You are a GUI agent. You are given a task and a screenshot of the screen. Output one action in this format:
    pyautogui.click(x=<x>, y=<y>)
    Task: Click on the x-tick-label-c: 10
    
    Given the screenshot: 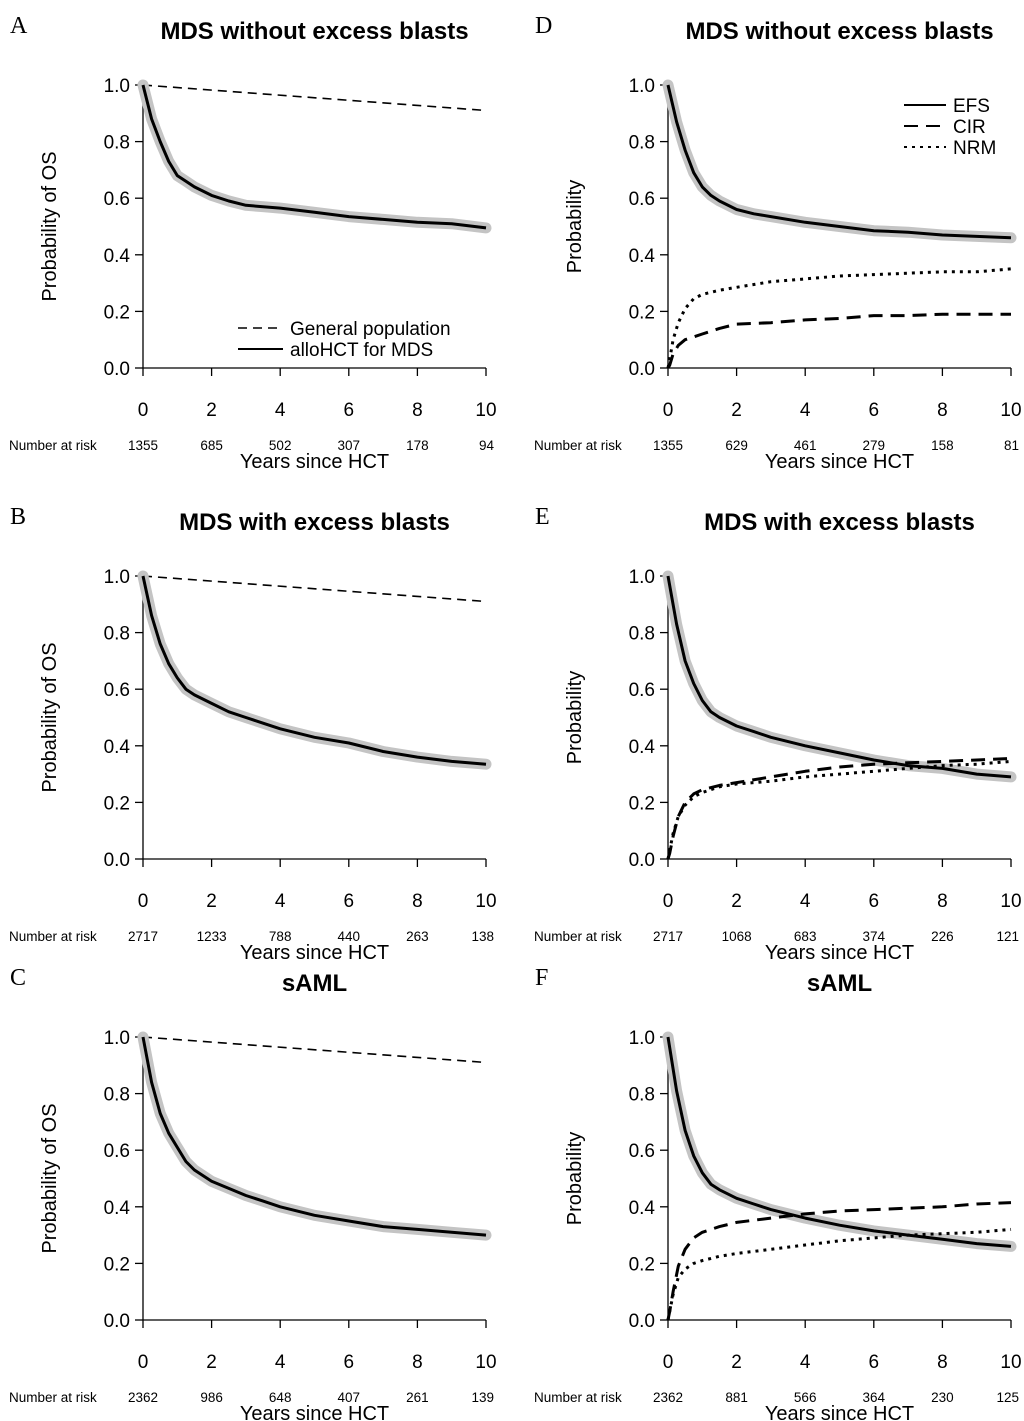 What is the action you would take?
    pyautogui.click(x=485, y=1362)
    